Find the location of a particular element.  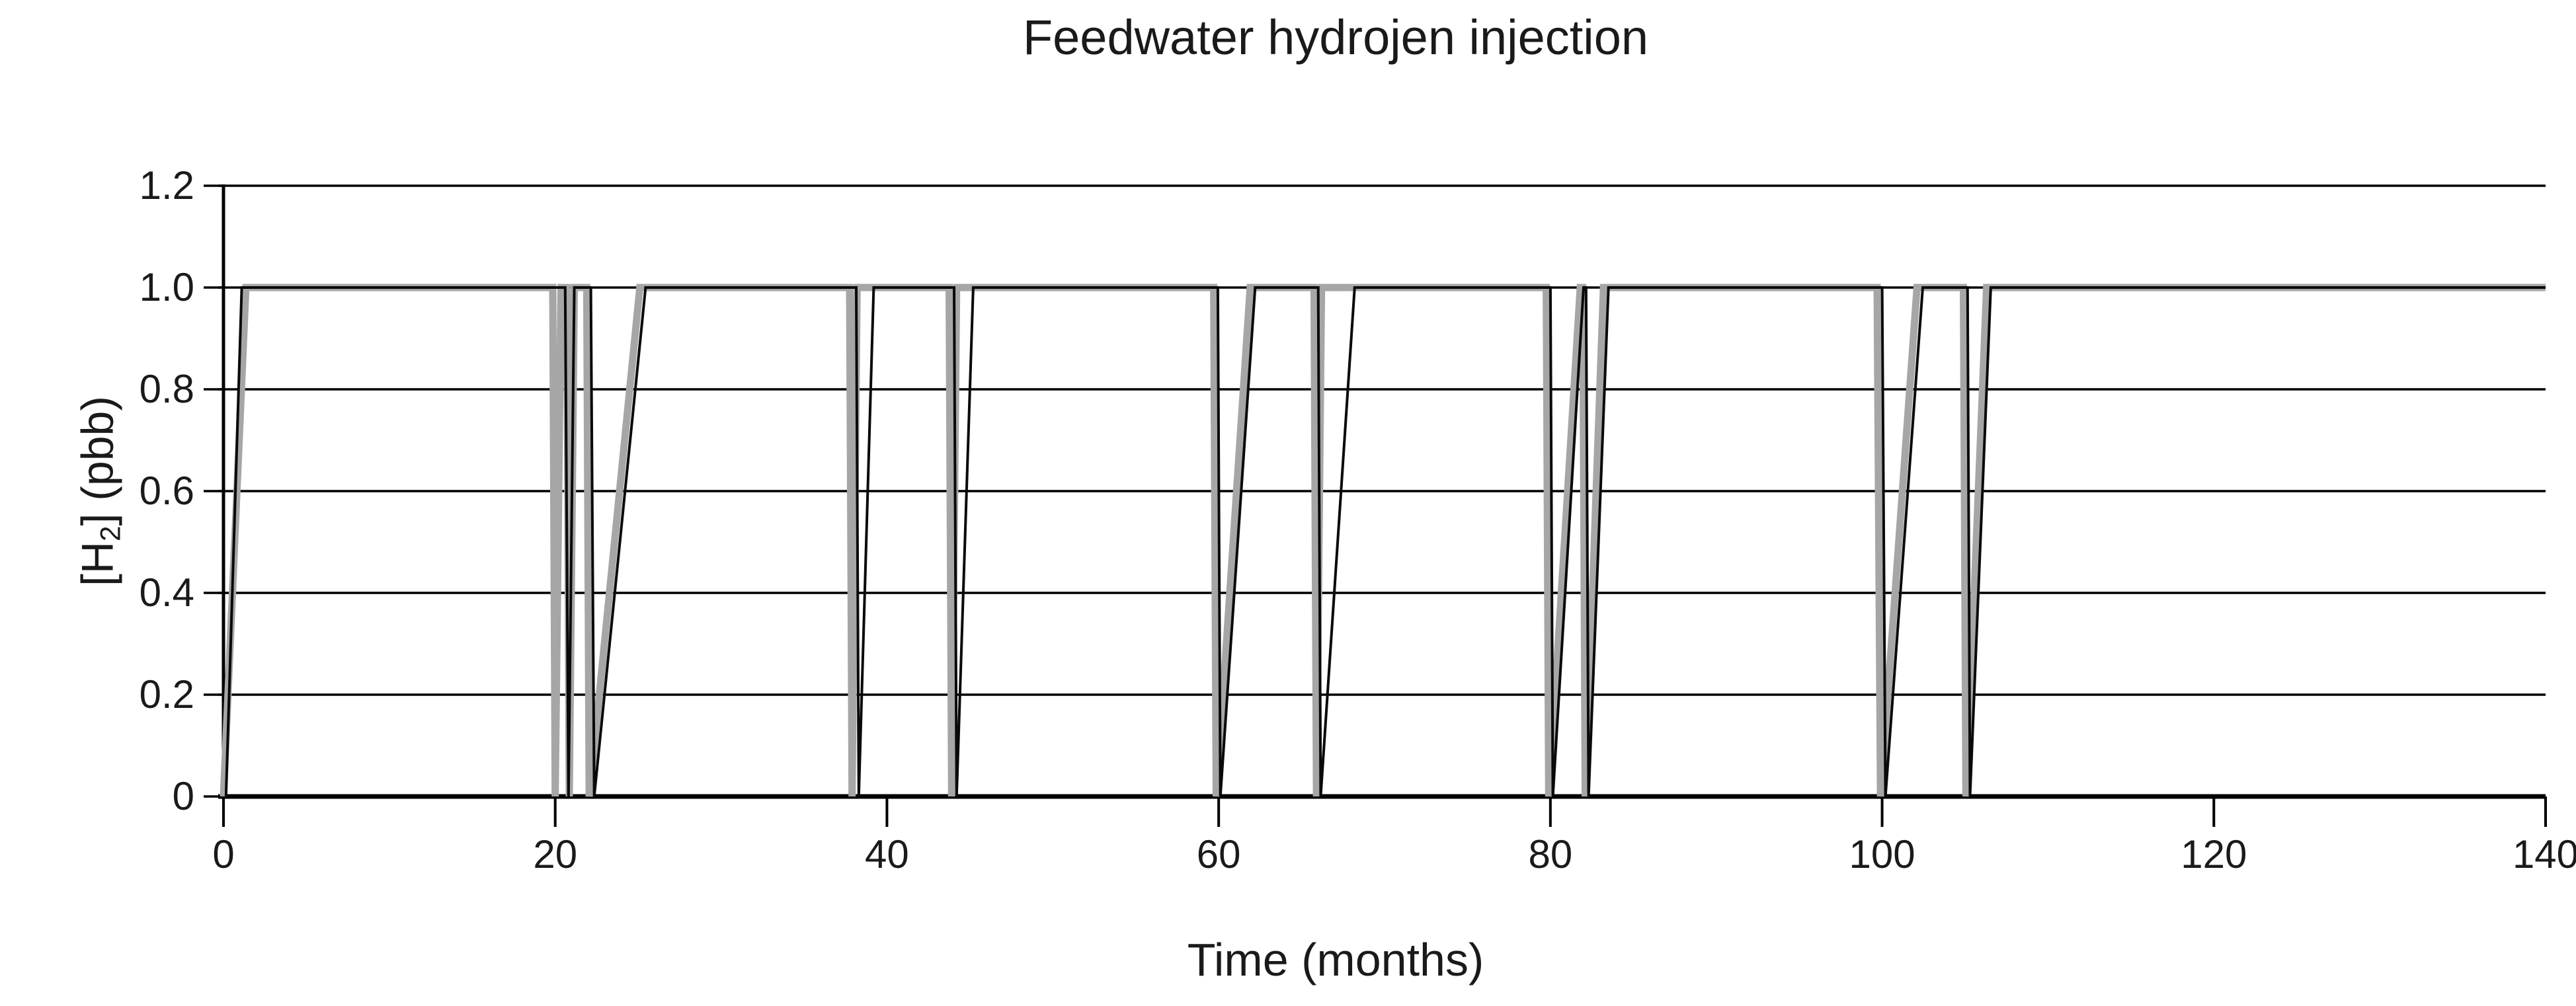

x-tick-label: 80 is located at coordinates (1550, 854).